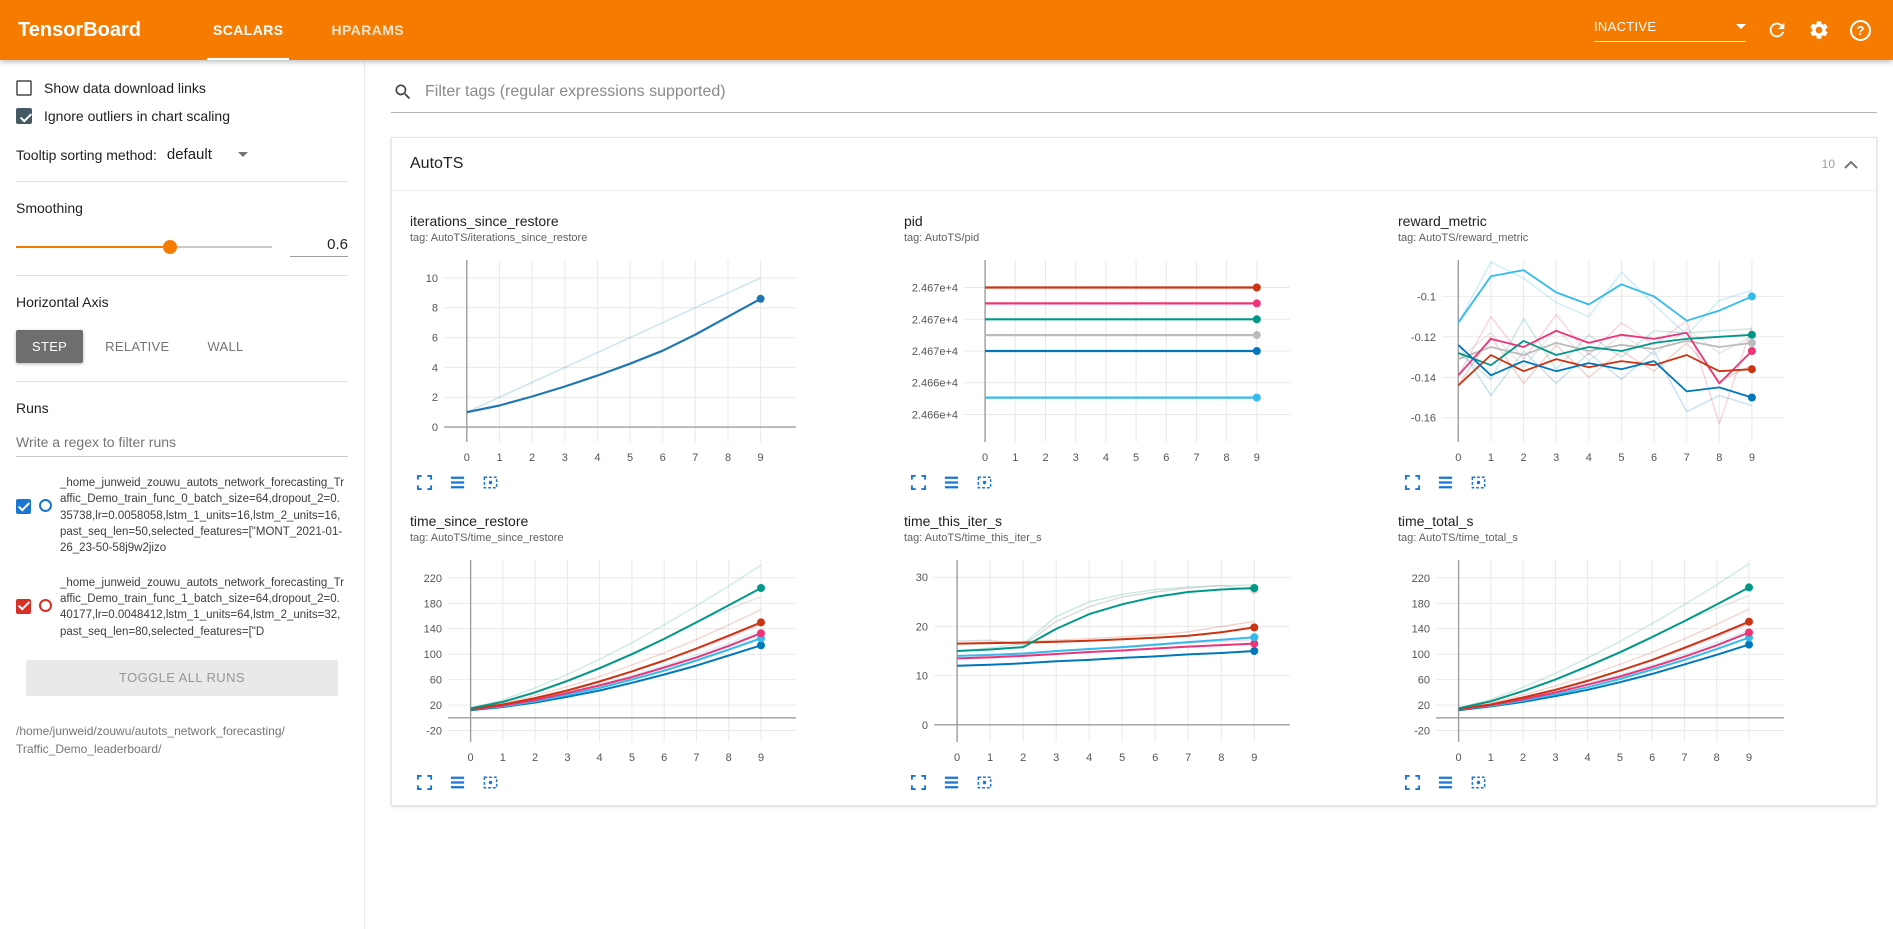 This screenshot has width=1893, height=929. What do you see at coordinates (664, 758) in the screenshot?
I see `svg-text: 6` at bounding box center [664, 758].